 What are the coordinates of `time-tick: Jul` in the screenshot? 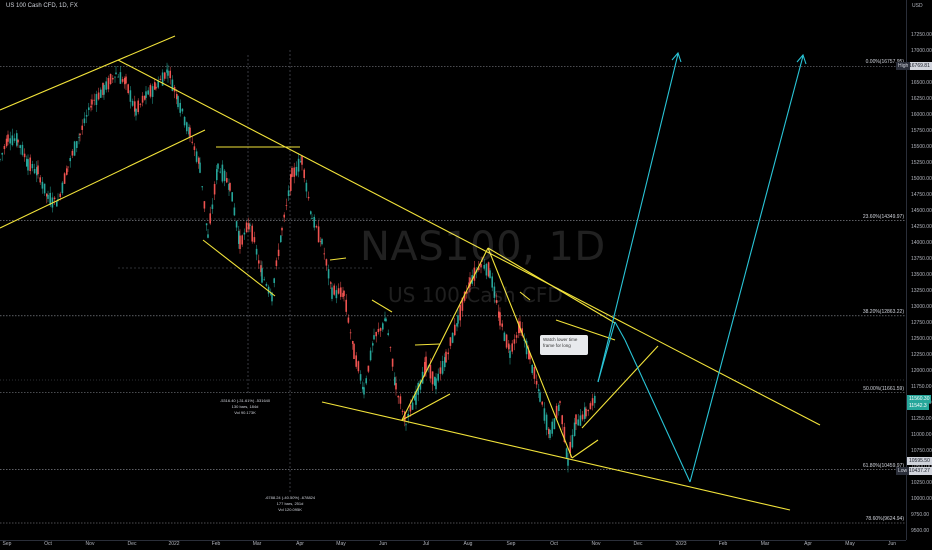 It's located at (426, 544).